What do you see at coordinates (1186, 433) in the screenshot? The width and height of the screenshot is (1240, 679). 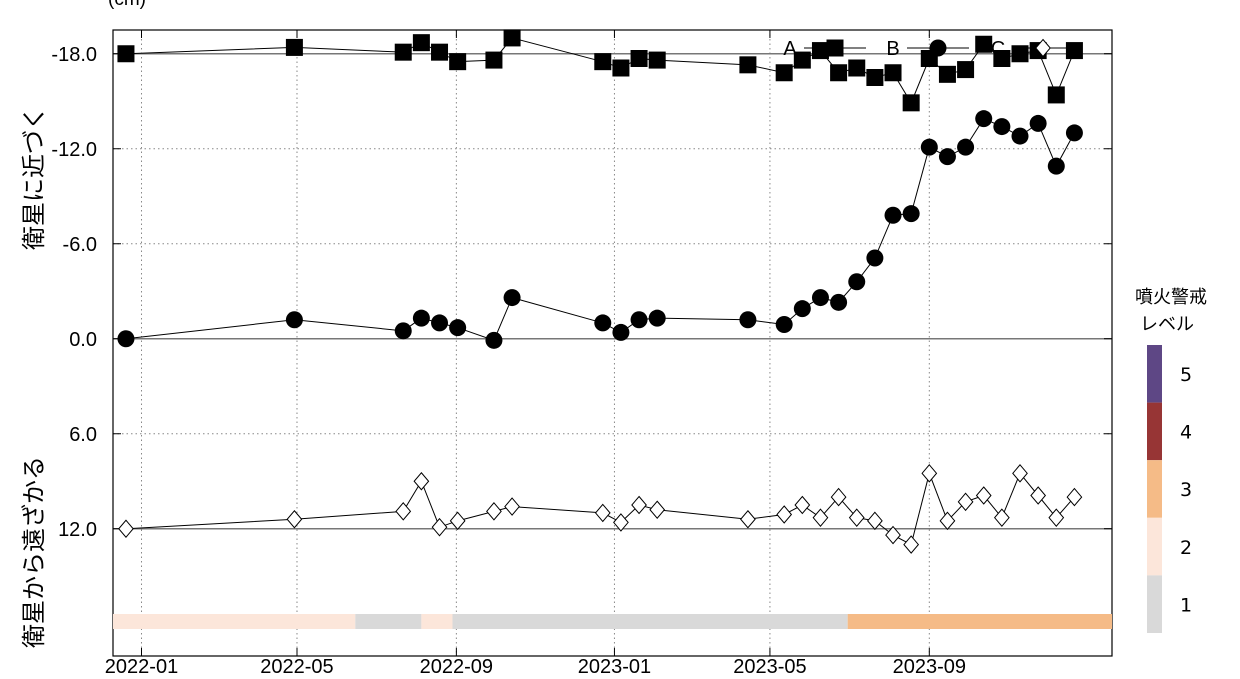 I see `alert-level-label-4: 4` at bounding box center [1186, 433].